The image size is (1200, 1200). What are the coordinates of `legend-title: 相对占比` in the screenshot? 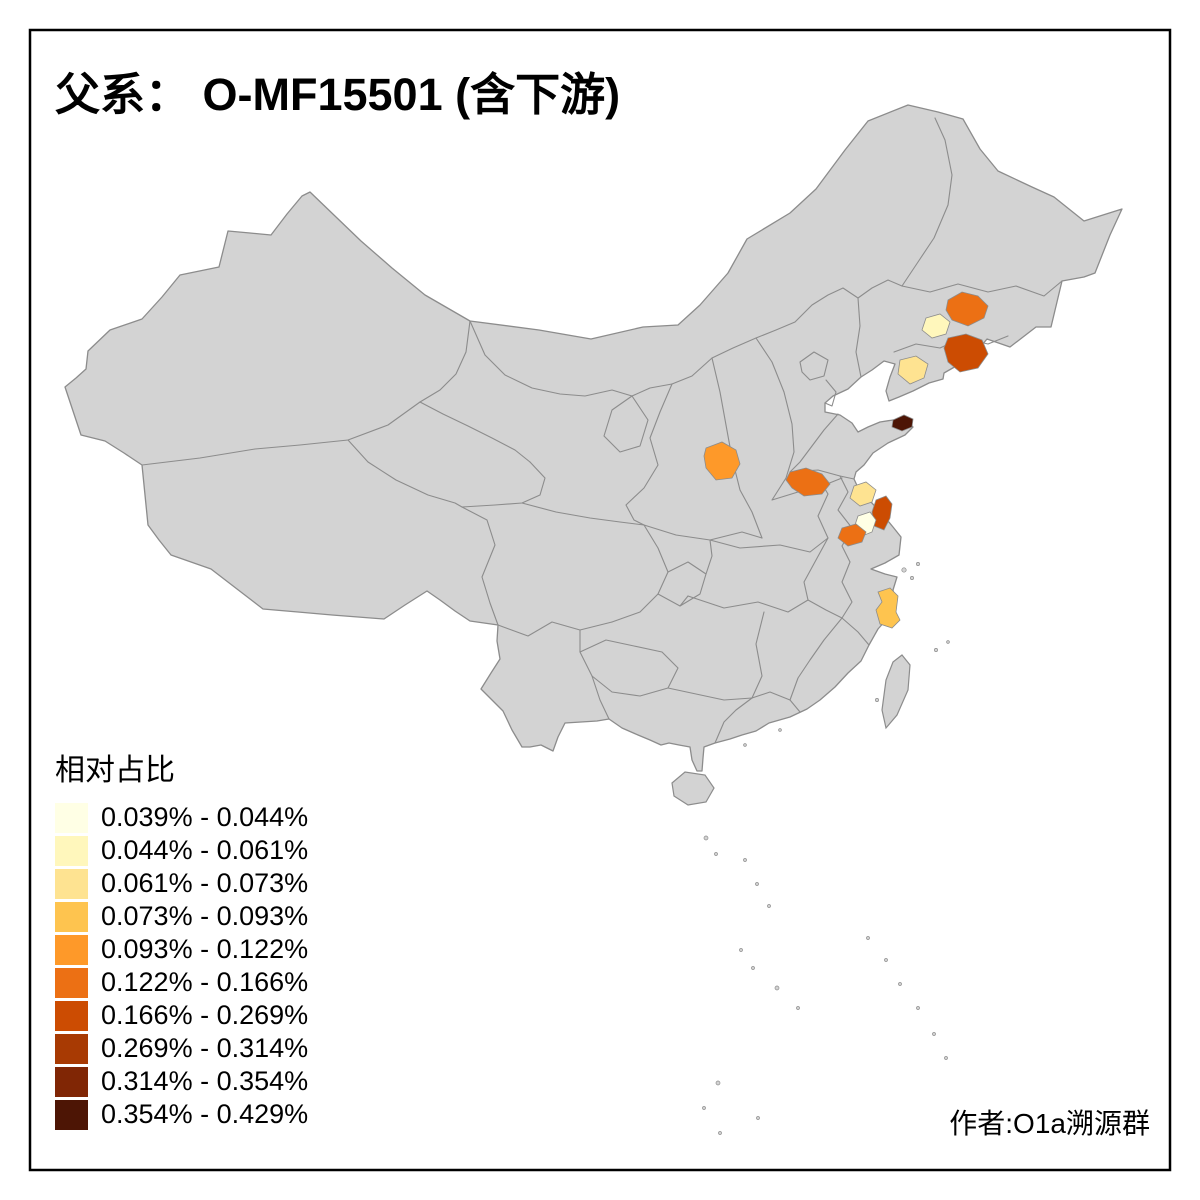 It's located at (115, 770).